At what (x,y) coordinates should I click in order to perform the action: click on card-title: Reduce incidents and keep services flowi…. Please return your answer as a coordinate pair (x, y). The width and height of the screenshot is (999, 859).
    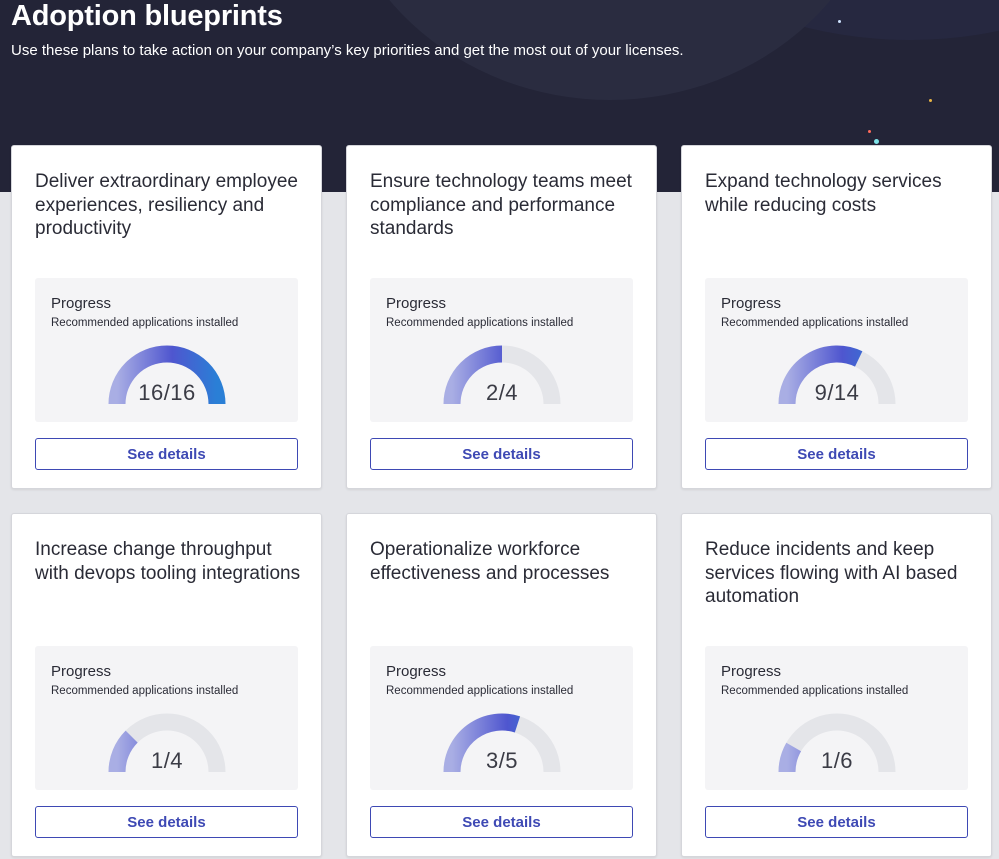
    Looking at the image, I should click on (831, 573).